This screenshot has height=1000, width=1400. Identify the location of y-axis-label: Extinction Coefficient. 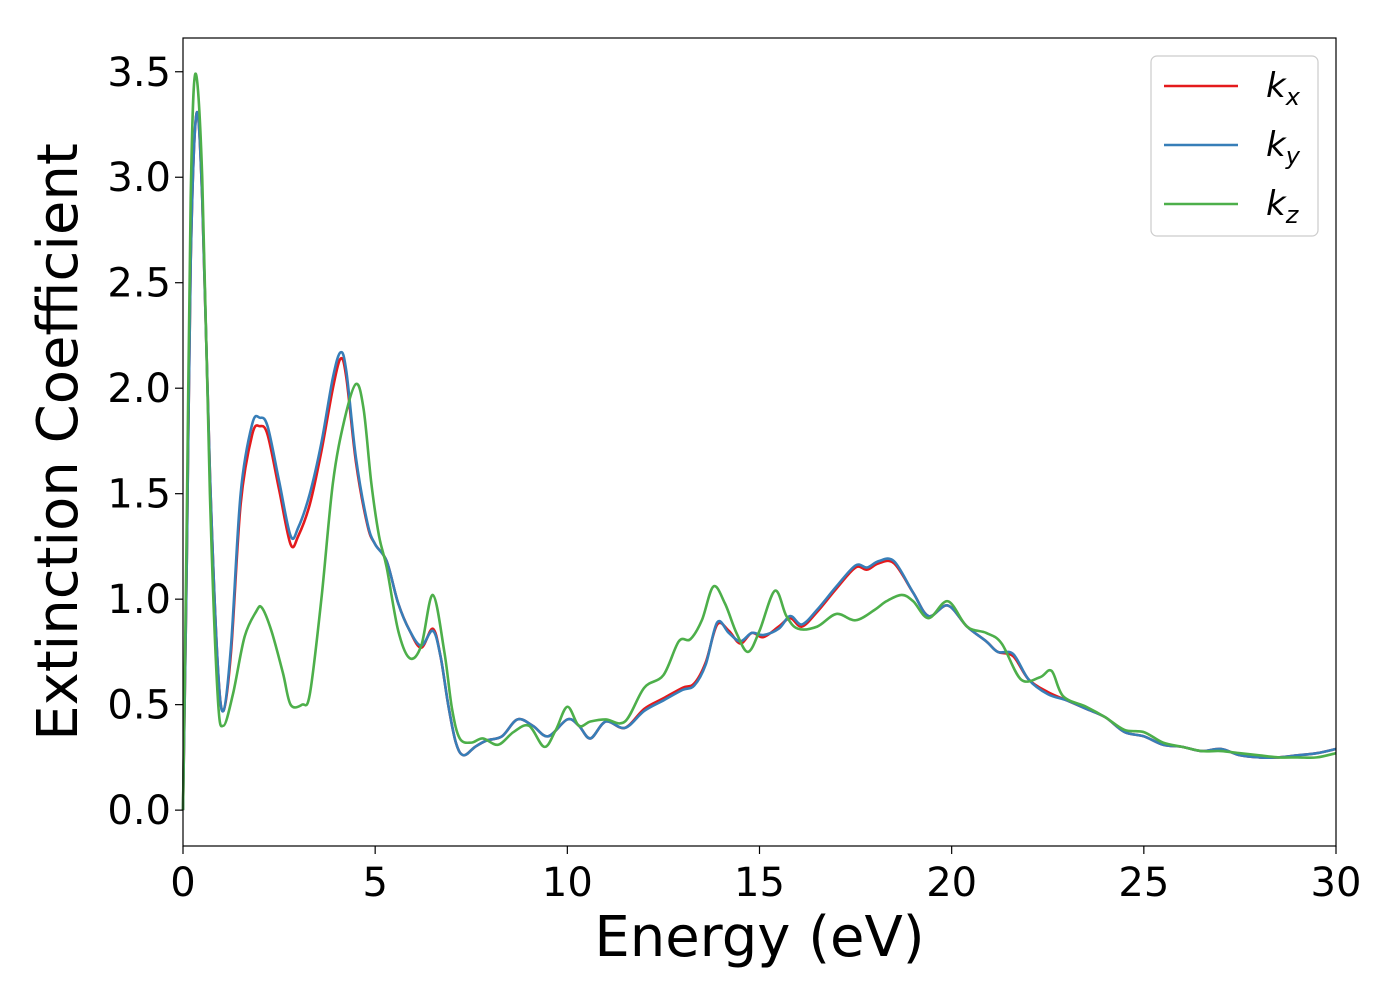
(58, 442).